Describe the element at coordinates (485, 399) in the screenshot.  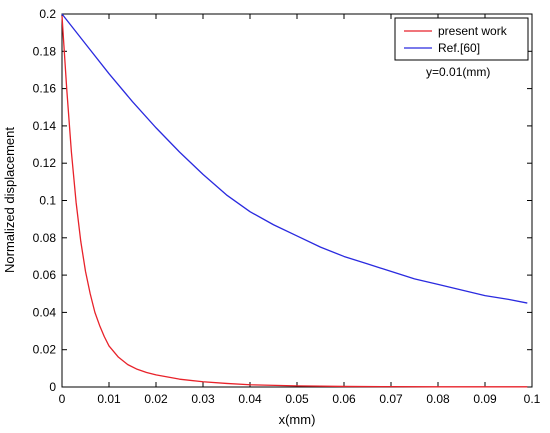
I see `x-tick-label: 0.09` at that location.